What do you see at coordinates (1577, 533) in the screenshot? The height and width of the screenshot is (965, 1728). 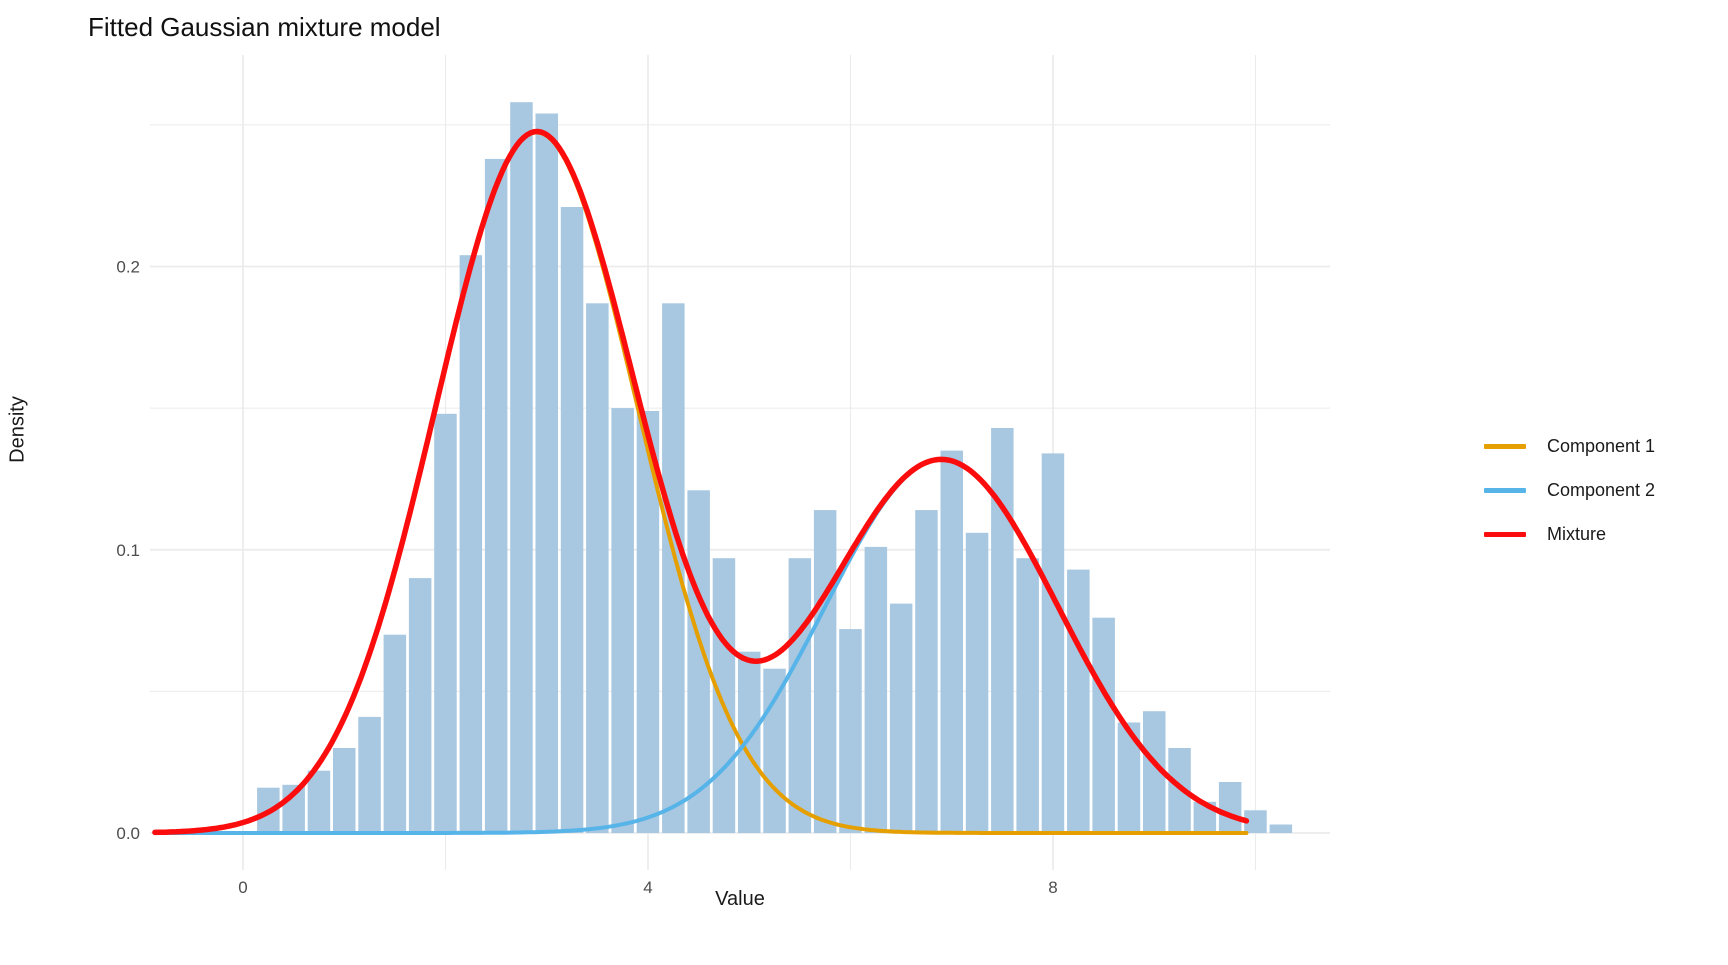 I see `legend-label: Mixture` at bounding box center [1577, 533].